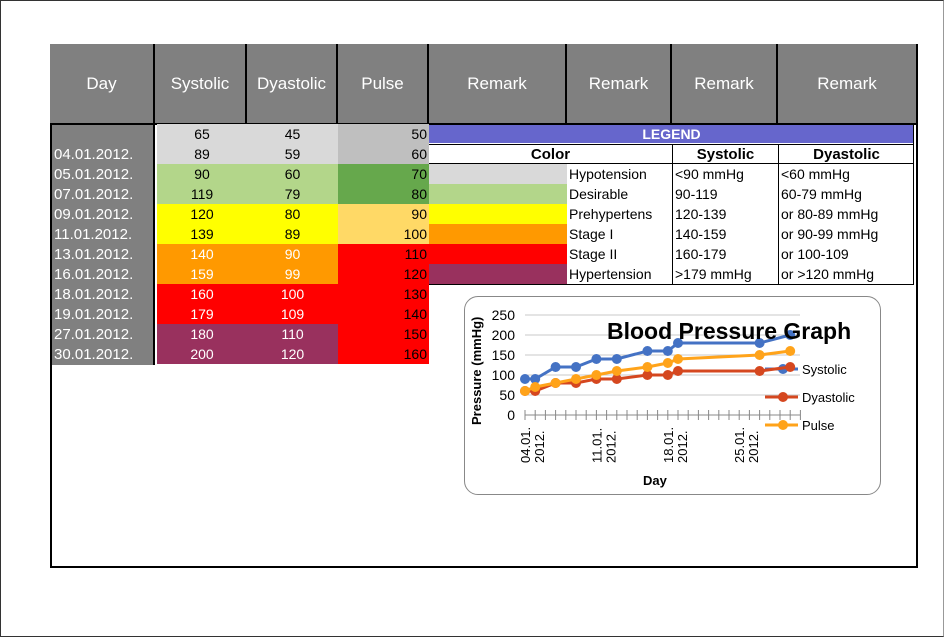 This screenshot has height=637, width=944. Describe the element at coordinates (507, 395) in the screenshot. I see `y-tick-label: 50` at that location.